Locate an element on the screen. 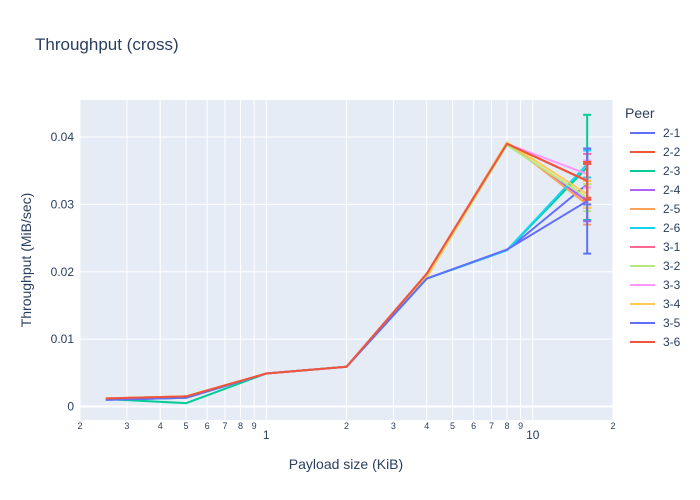 The image size is (700, 500). legend-item: 3-4 is located at coordinates (655, 304).